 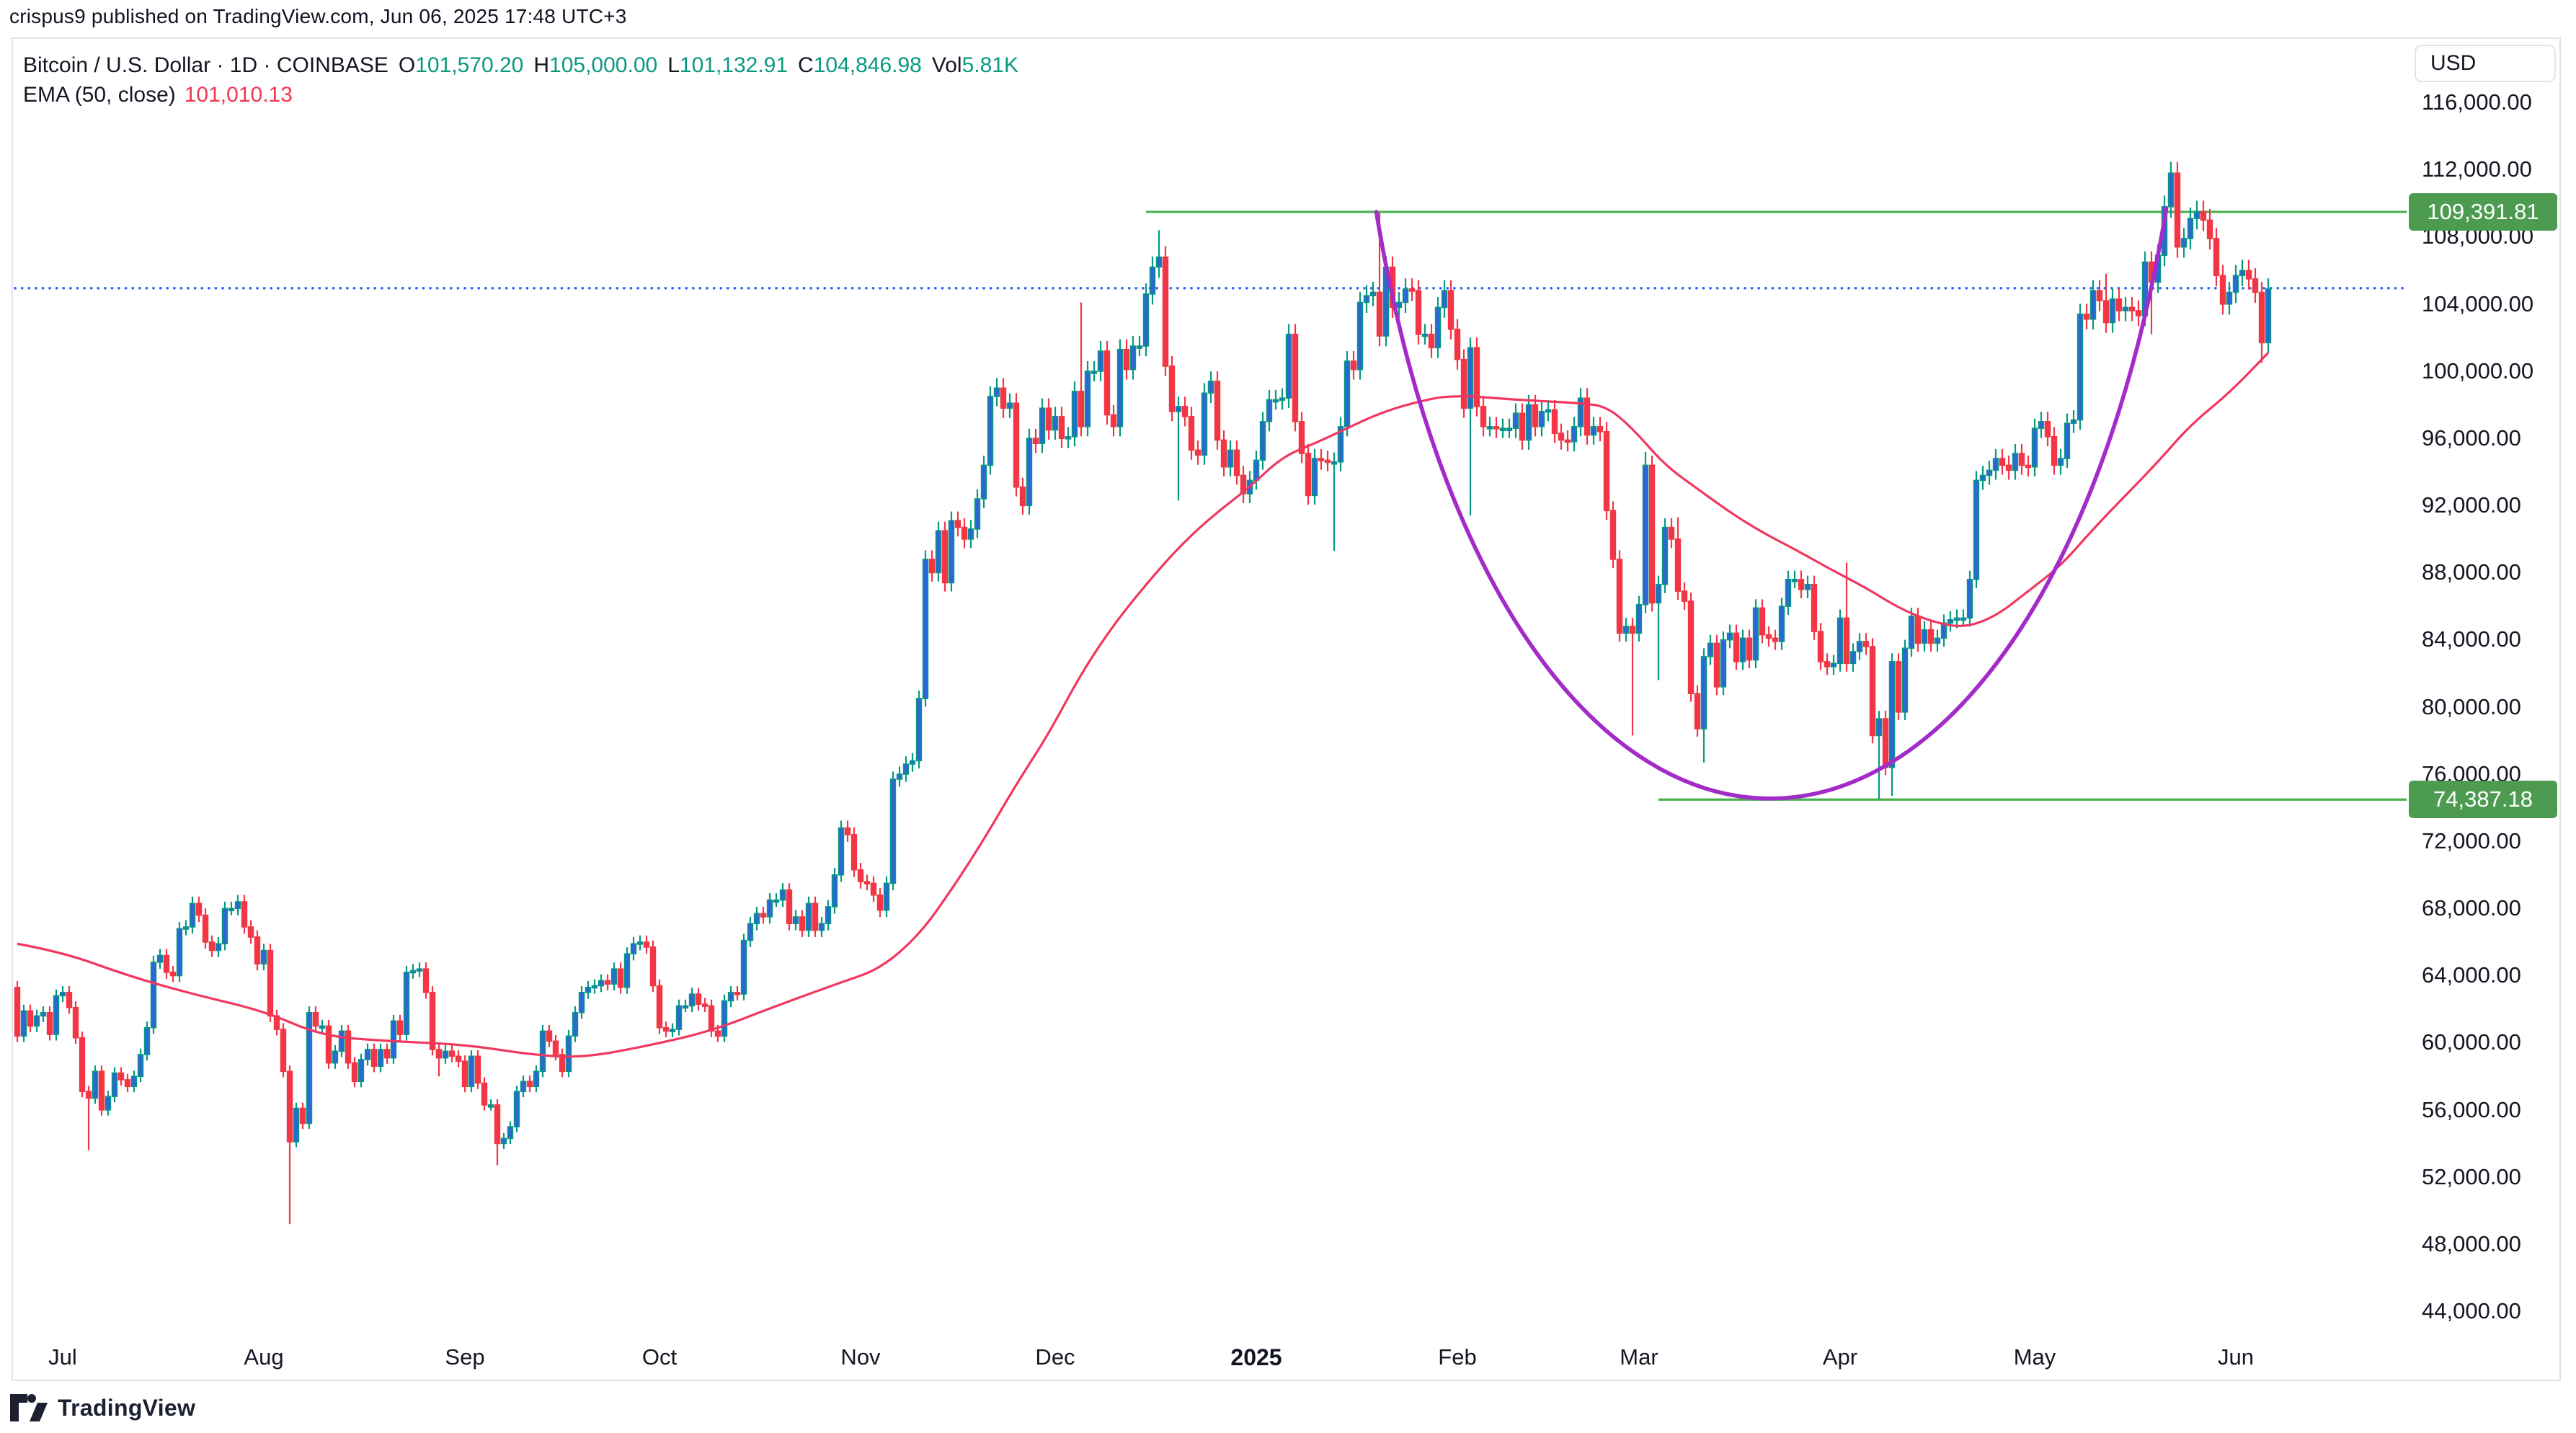 I want to click on time-axis-label: Feb, so click(x=1457, y=1357).